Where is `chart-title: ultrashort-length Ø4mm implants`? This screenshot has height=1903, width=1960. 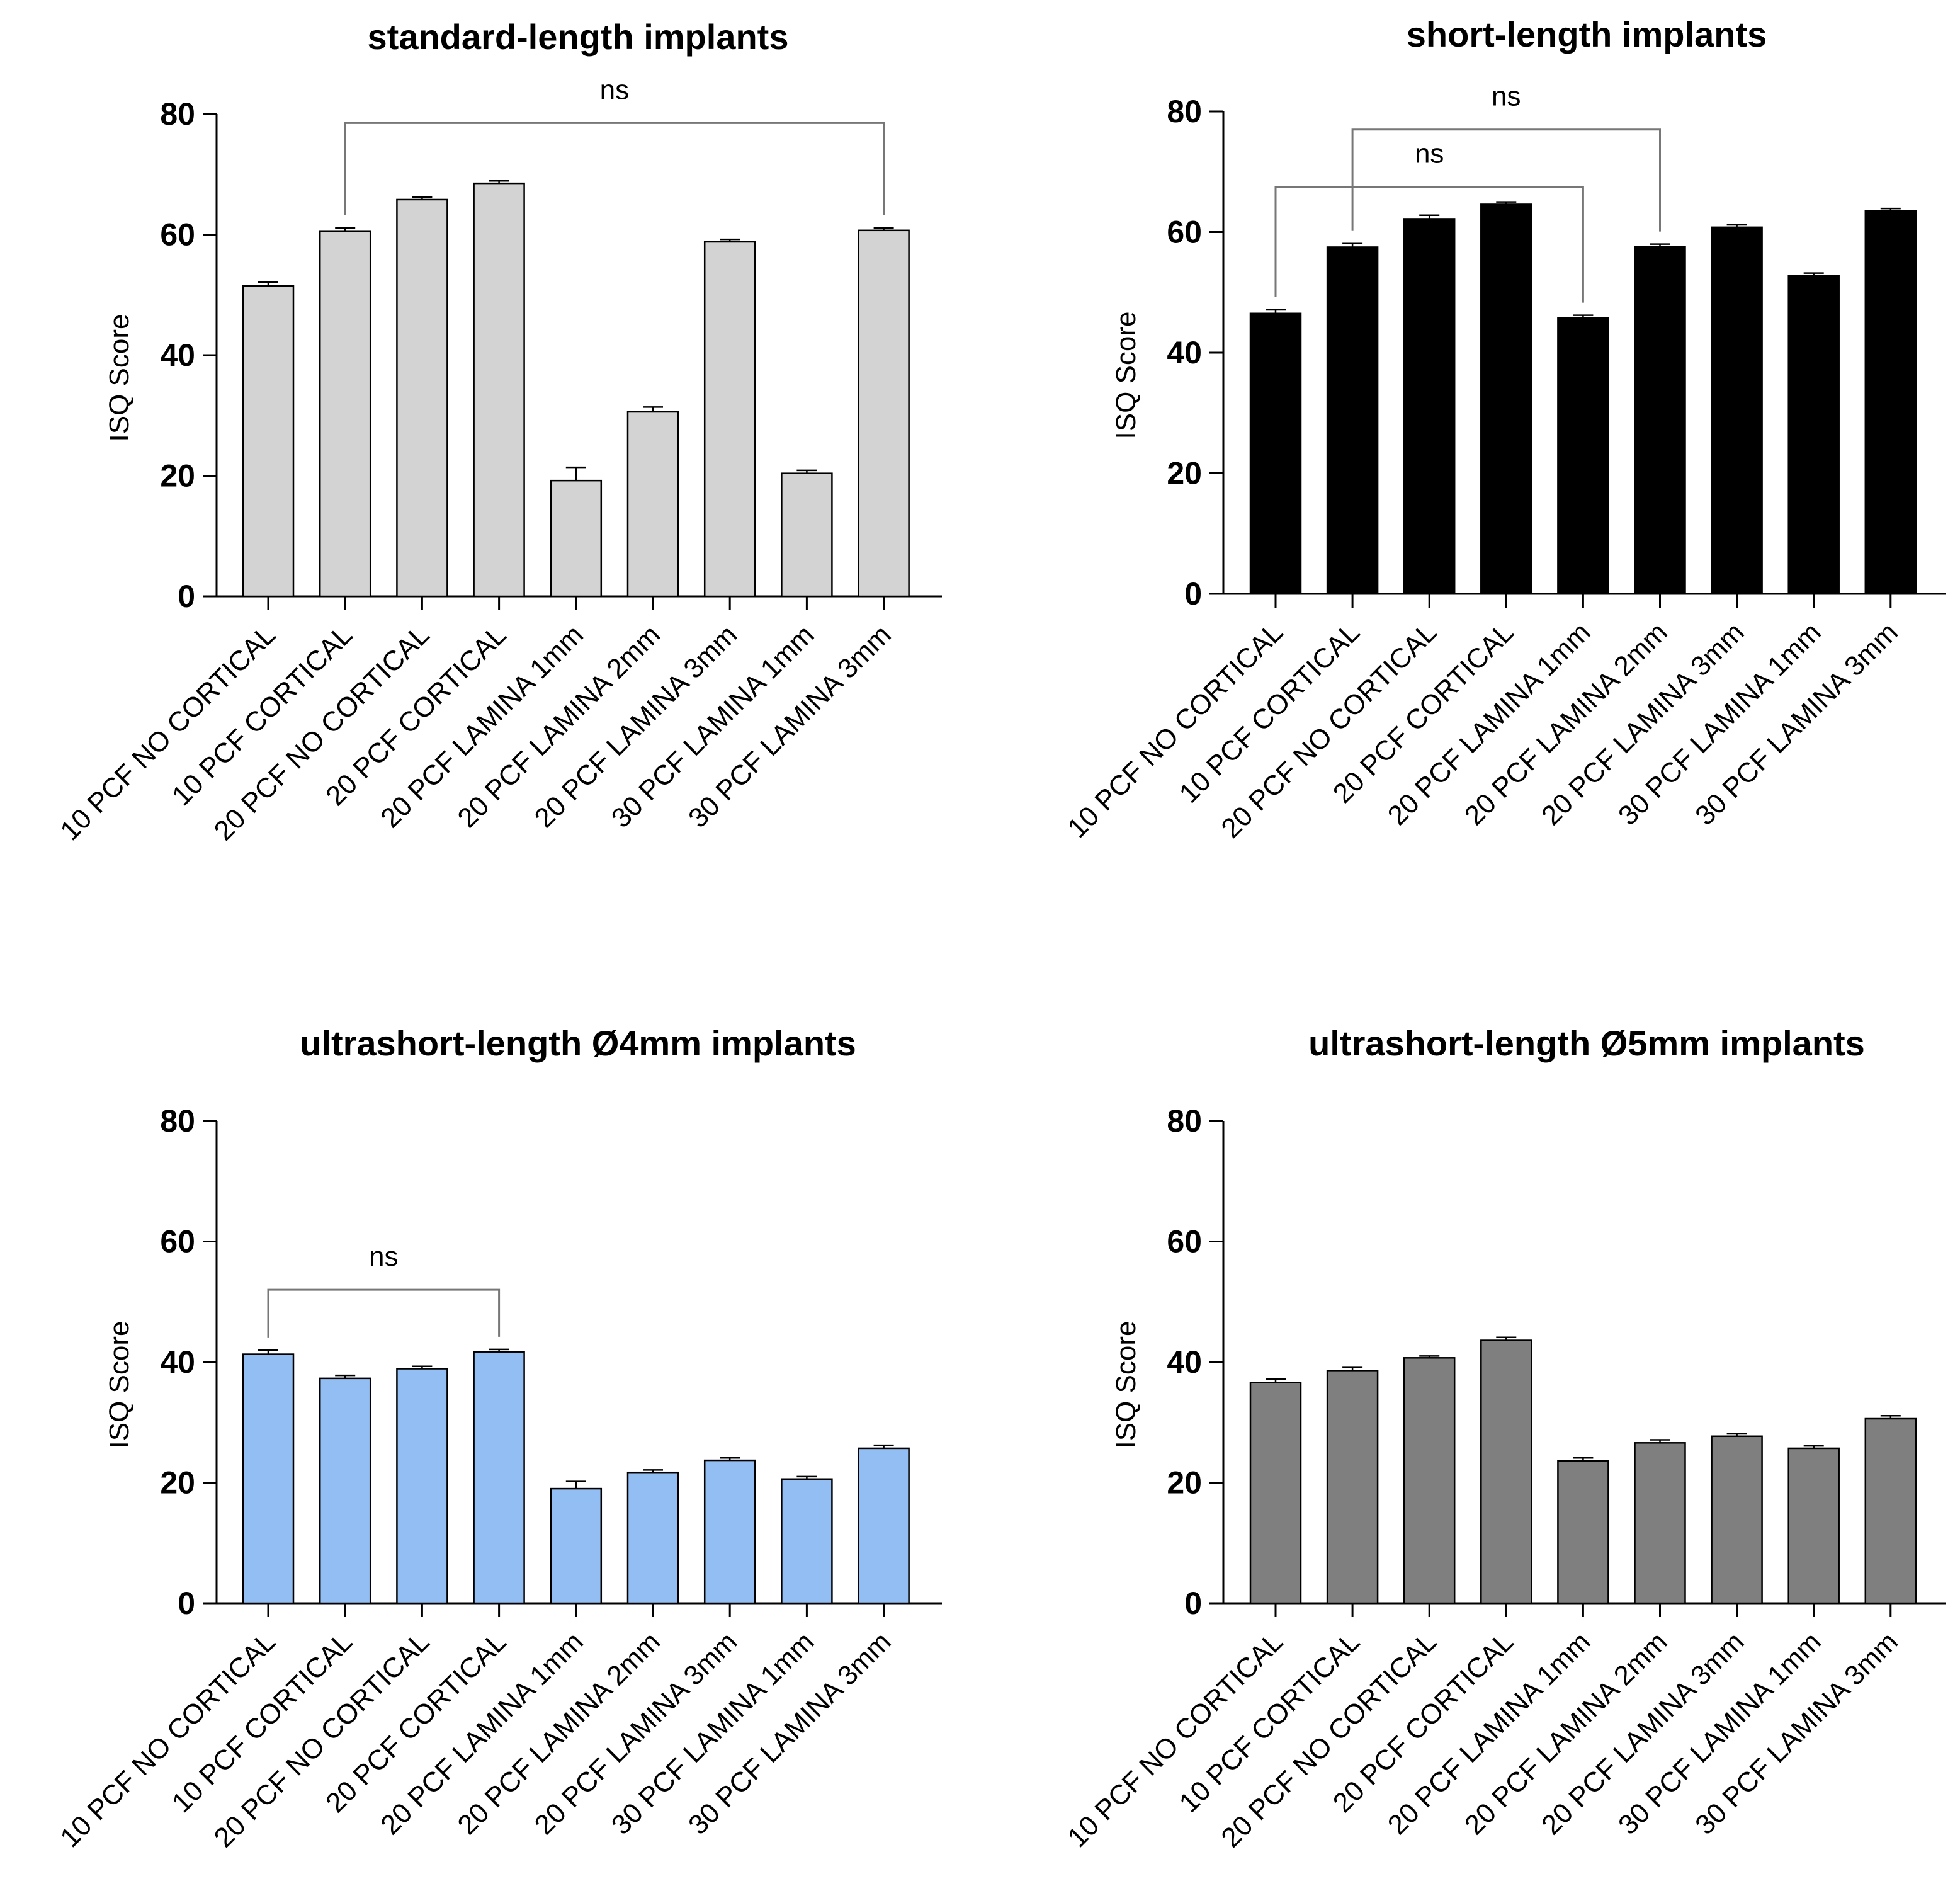
chart-title: ultrashort-length Ø4mm implants is located at coordinates (578, 1043).